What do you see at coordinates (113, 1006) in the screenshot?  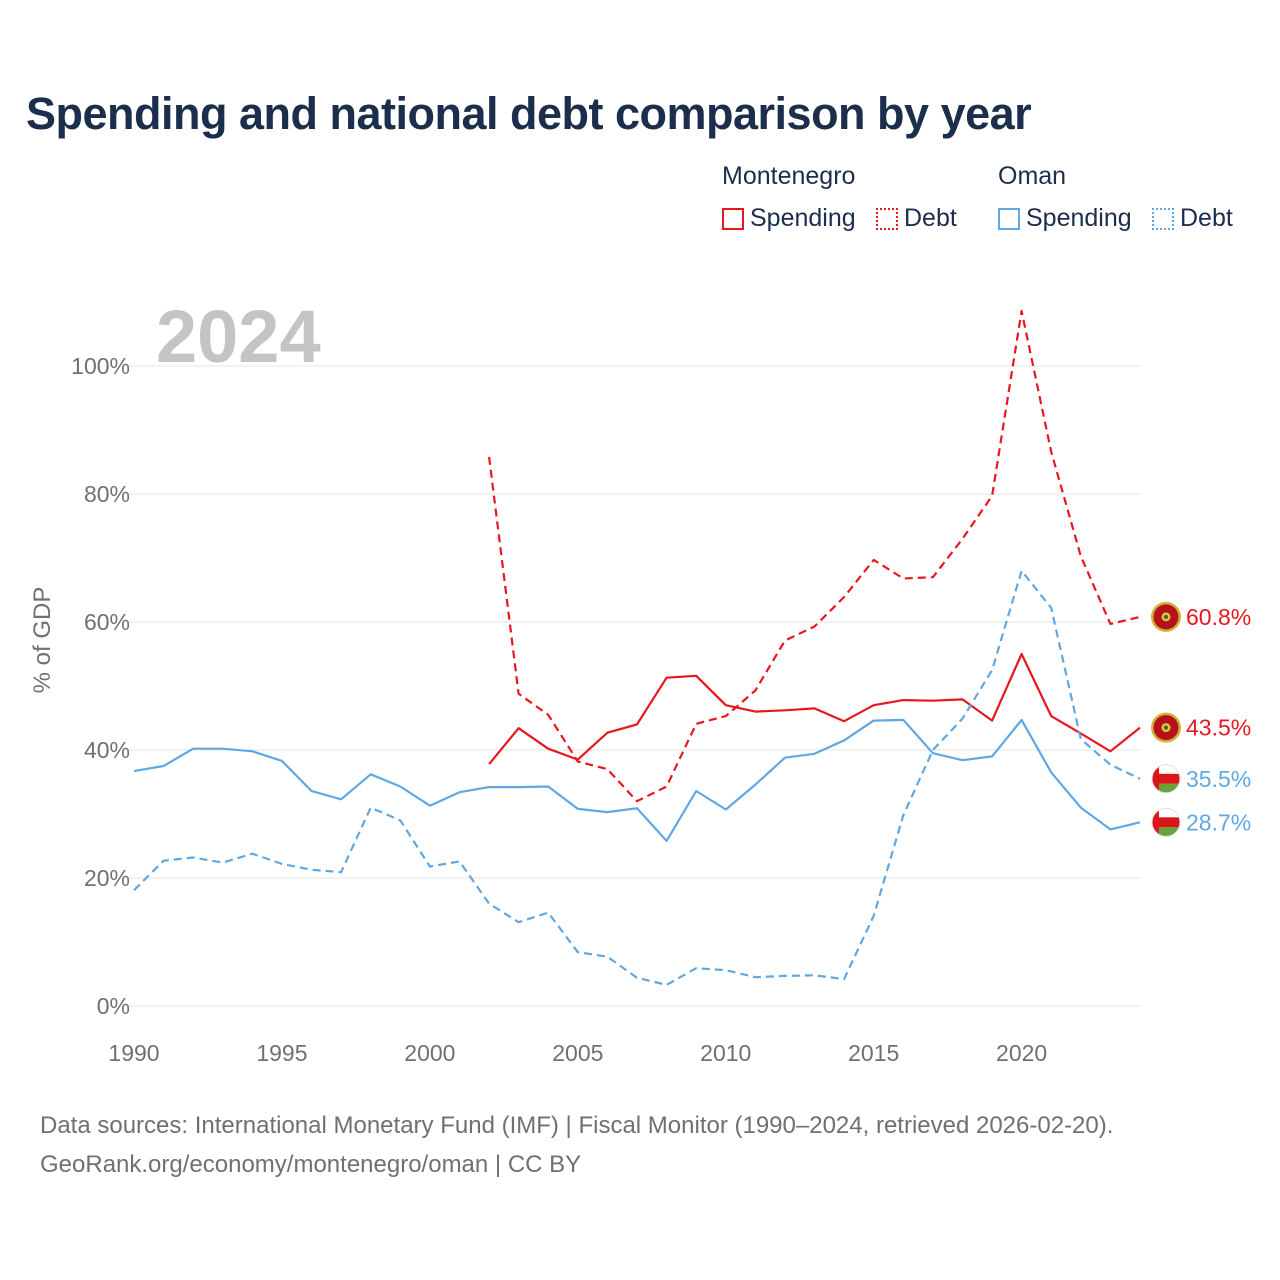 I see `y-tick-label: 0%` at bounding box center [113, 1006].